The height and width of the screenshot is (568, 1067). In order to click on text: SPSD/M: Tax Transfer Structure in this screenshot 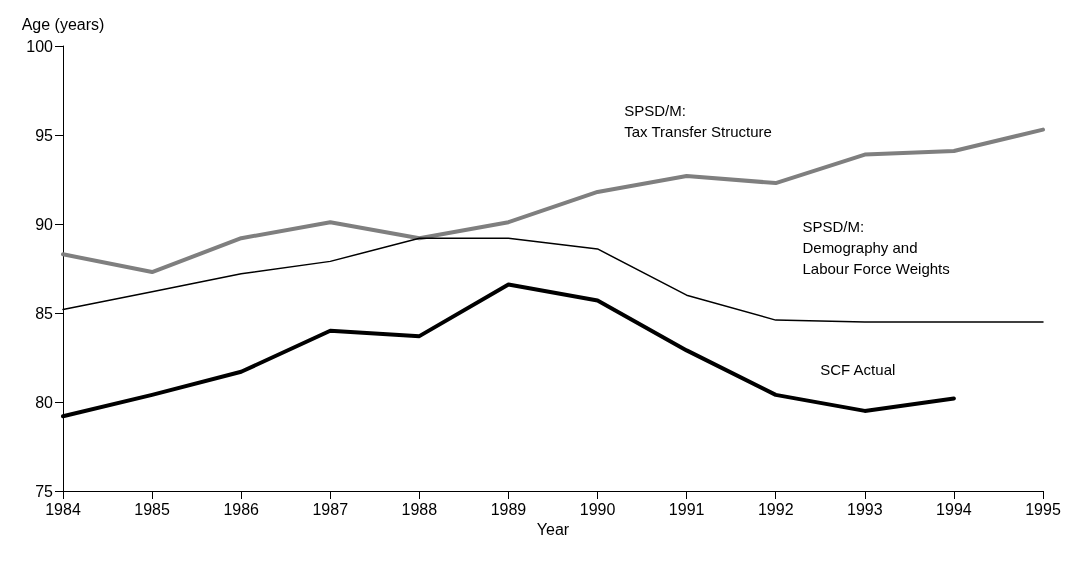, I will do `click(698, 120)`.